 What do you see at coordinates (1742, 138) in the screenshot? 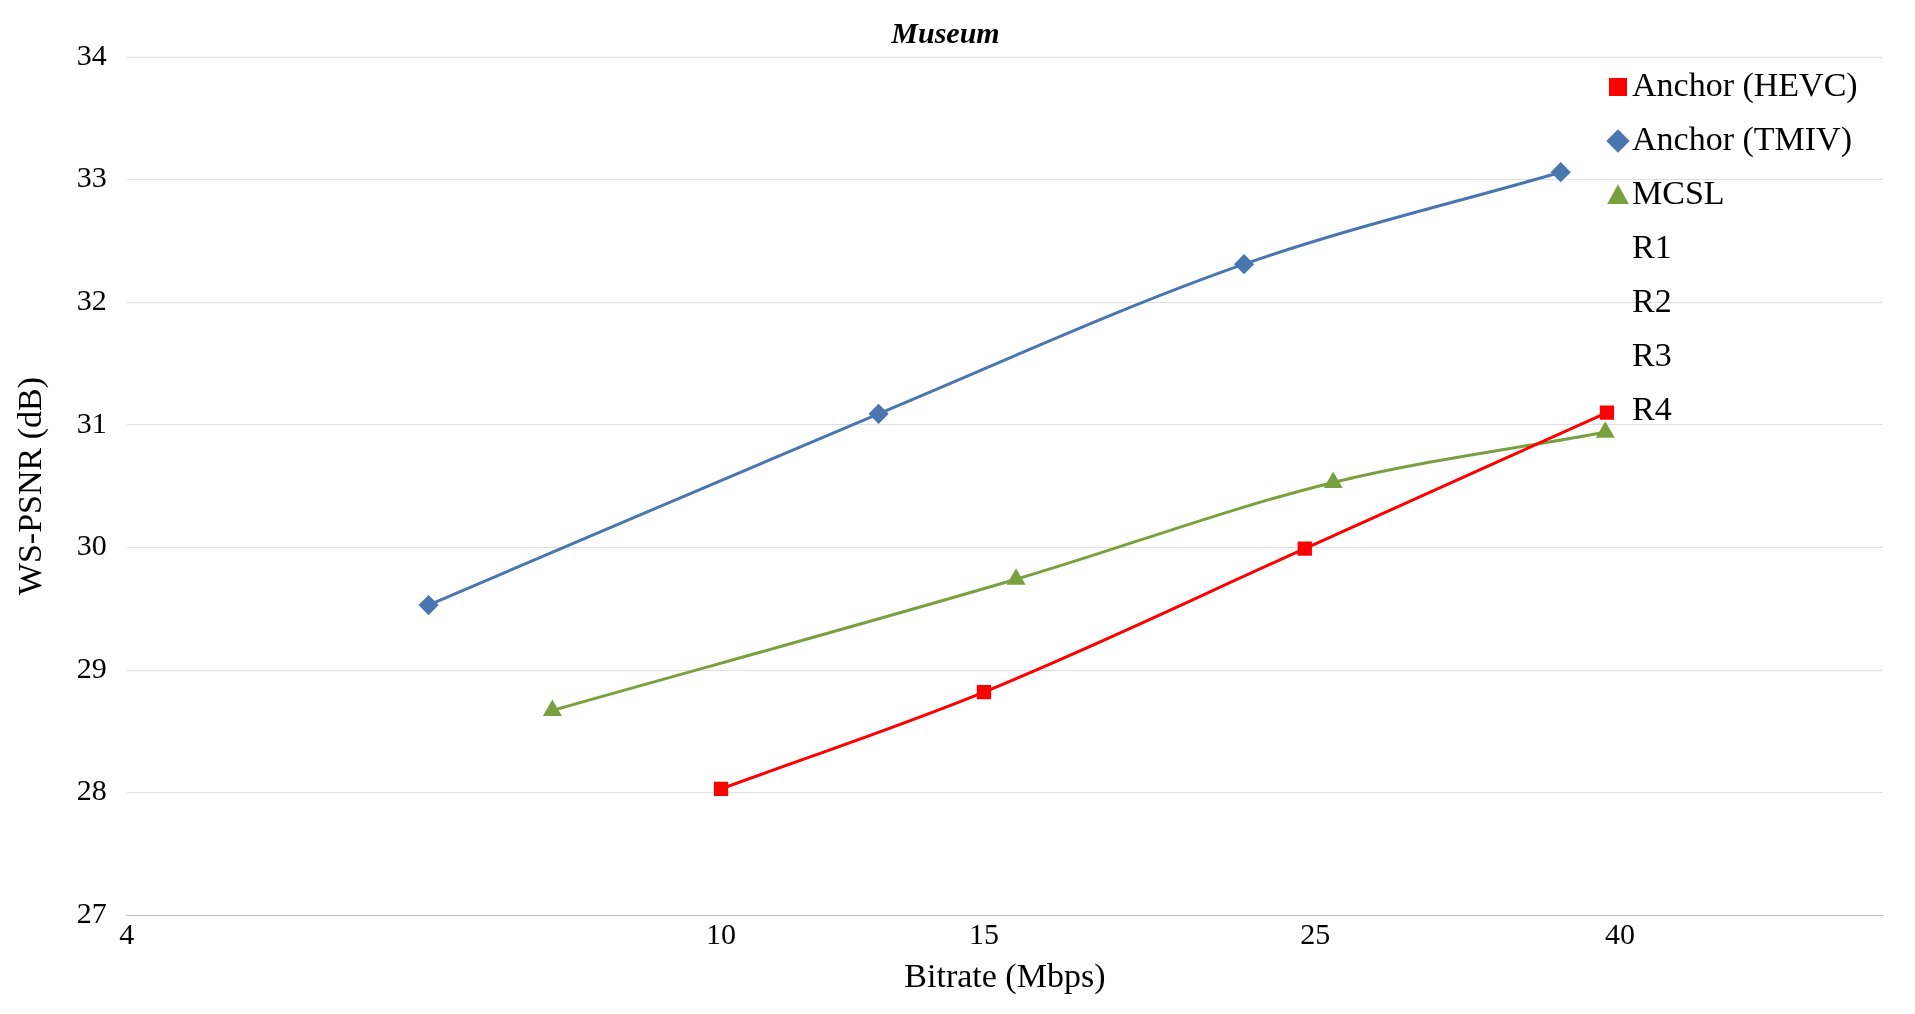
I see `legend-label: Anchor (TMIV)` at bounding box center [1742, 138].